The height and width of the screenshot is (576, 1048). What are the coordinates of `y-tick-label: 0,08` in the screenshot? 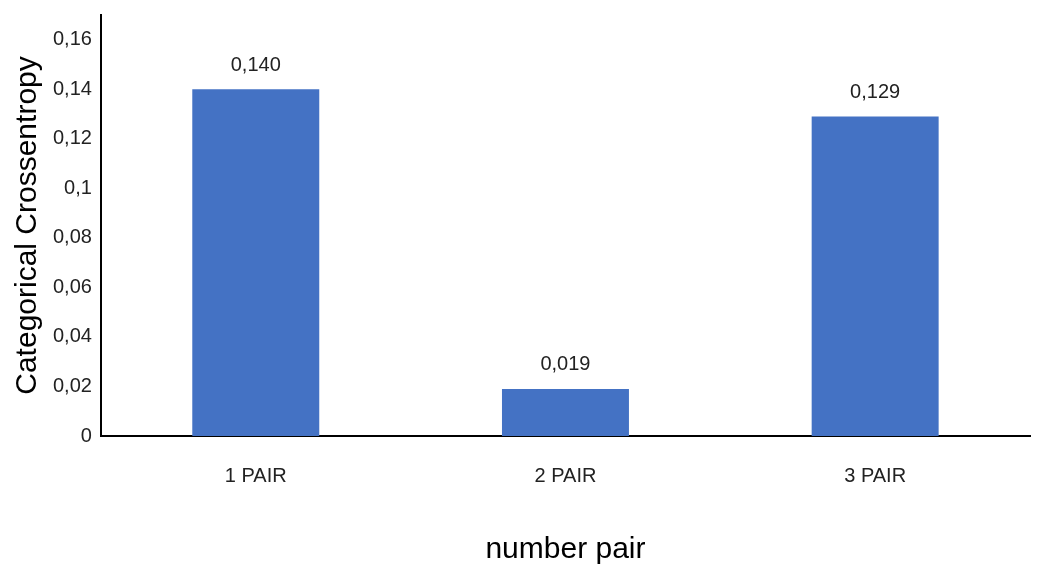 It's located at (72, 236).